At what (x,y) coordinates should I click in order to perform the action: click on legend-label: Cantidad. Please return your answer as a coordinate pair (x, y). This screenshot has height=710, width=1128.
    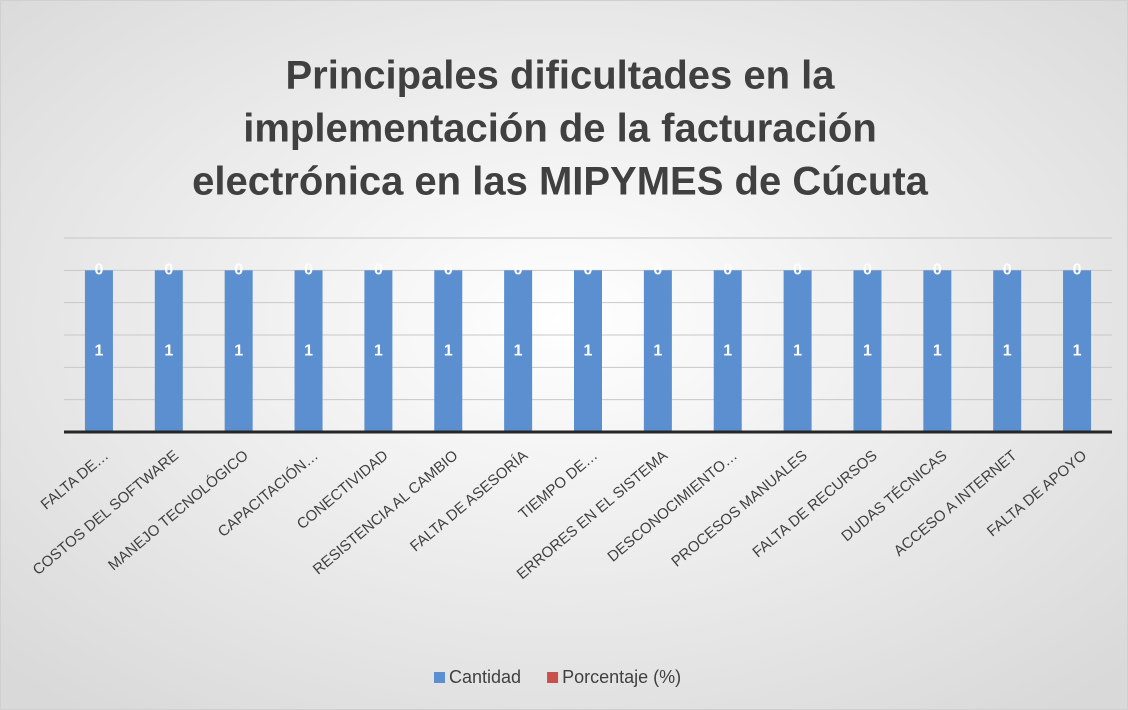
    Looking at the image, I should click on (485, 677).